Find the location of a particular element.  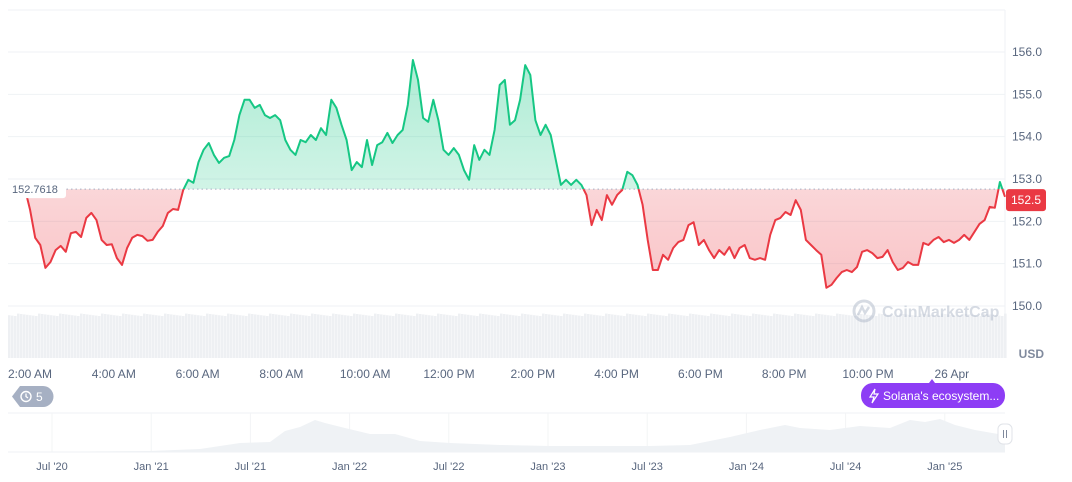

events-badge: 5 is located at coordinates (33, 396).